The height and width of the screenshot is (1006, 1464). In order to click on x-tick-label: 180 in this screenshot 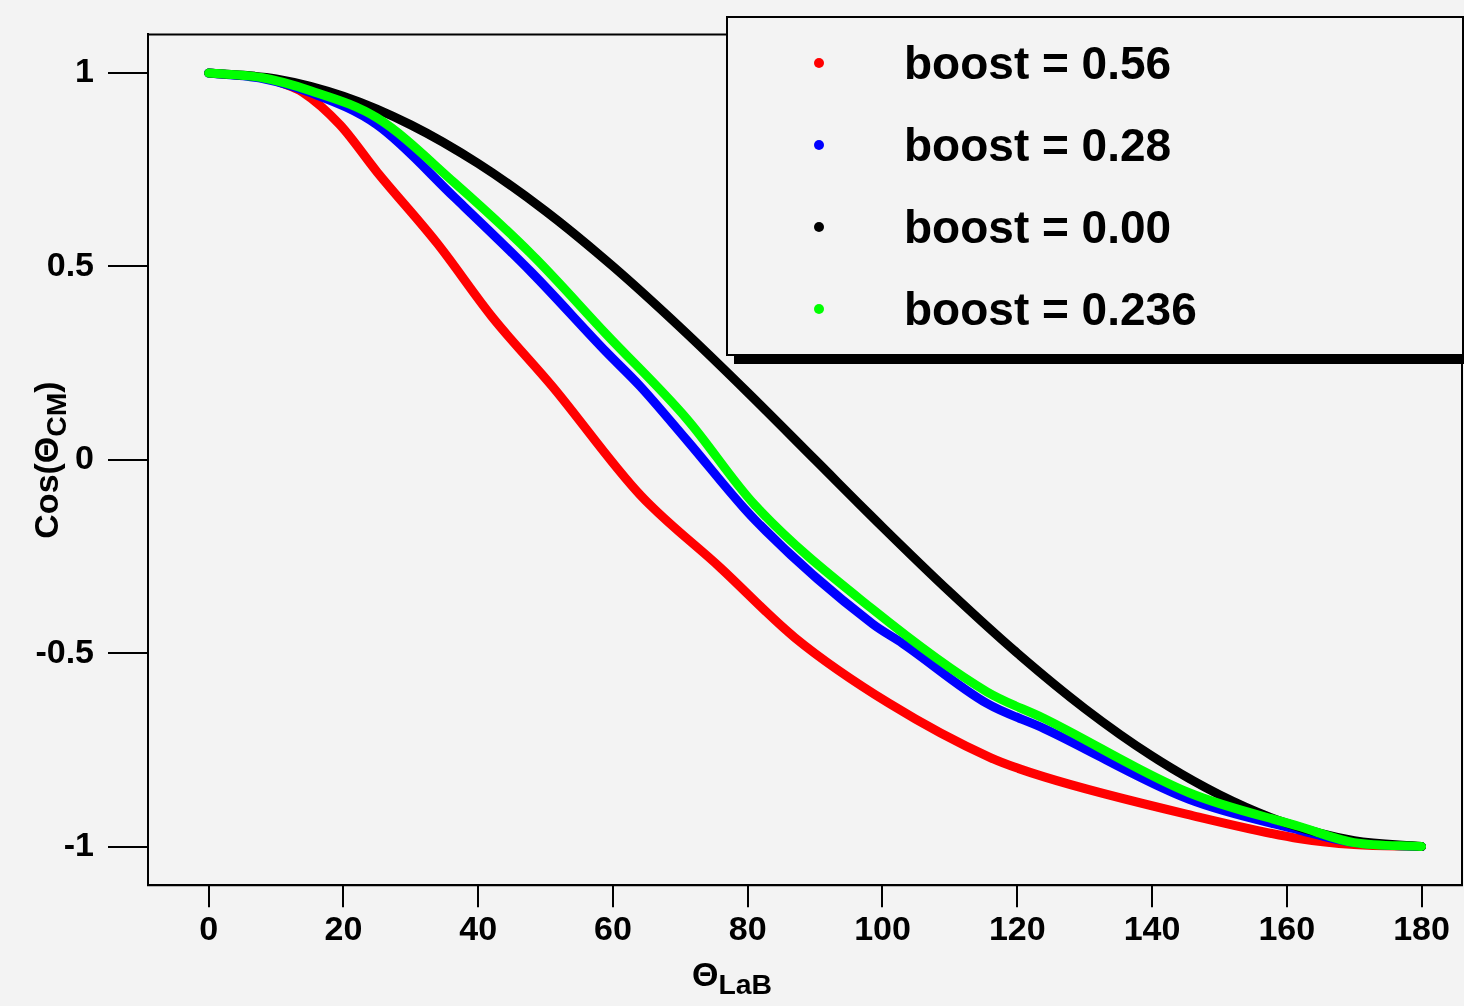, I will do `click(1421, 927)`.